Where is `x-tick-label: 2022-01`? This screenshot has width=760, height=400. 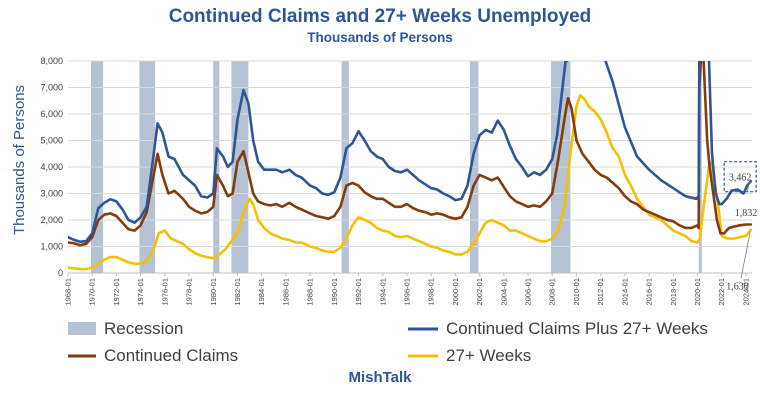
x-tick-label: 2022-01 is located at coordinates (721, 292).